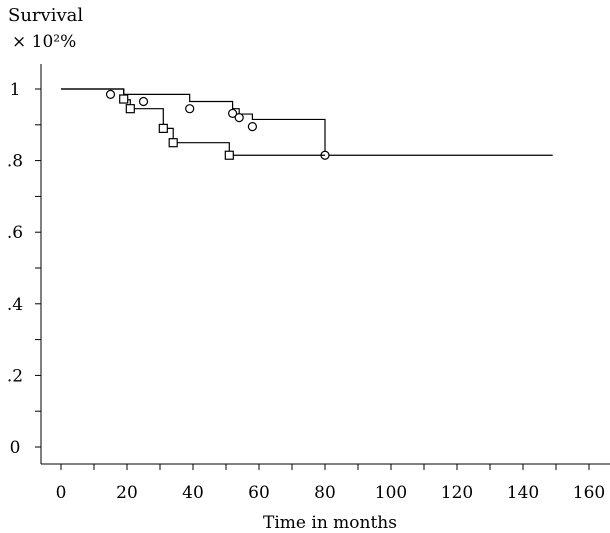  I want to click on x-tick-label: 100, so click(391, 493).